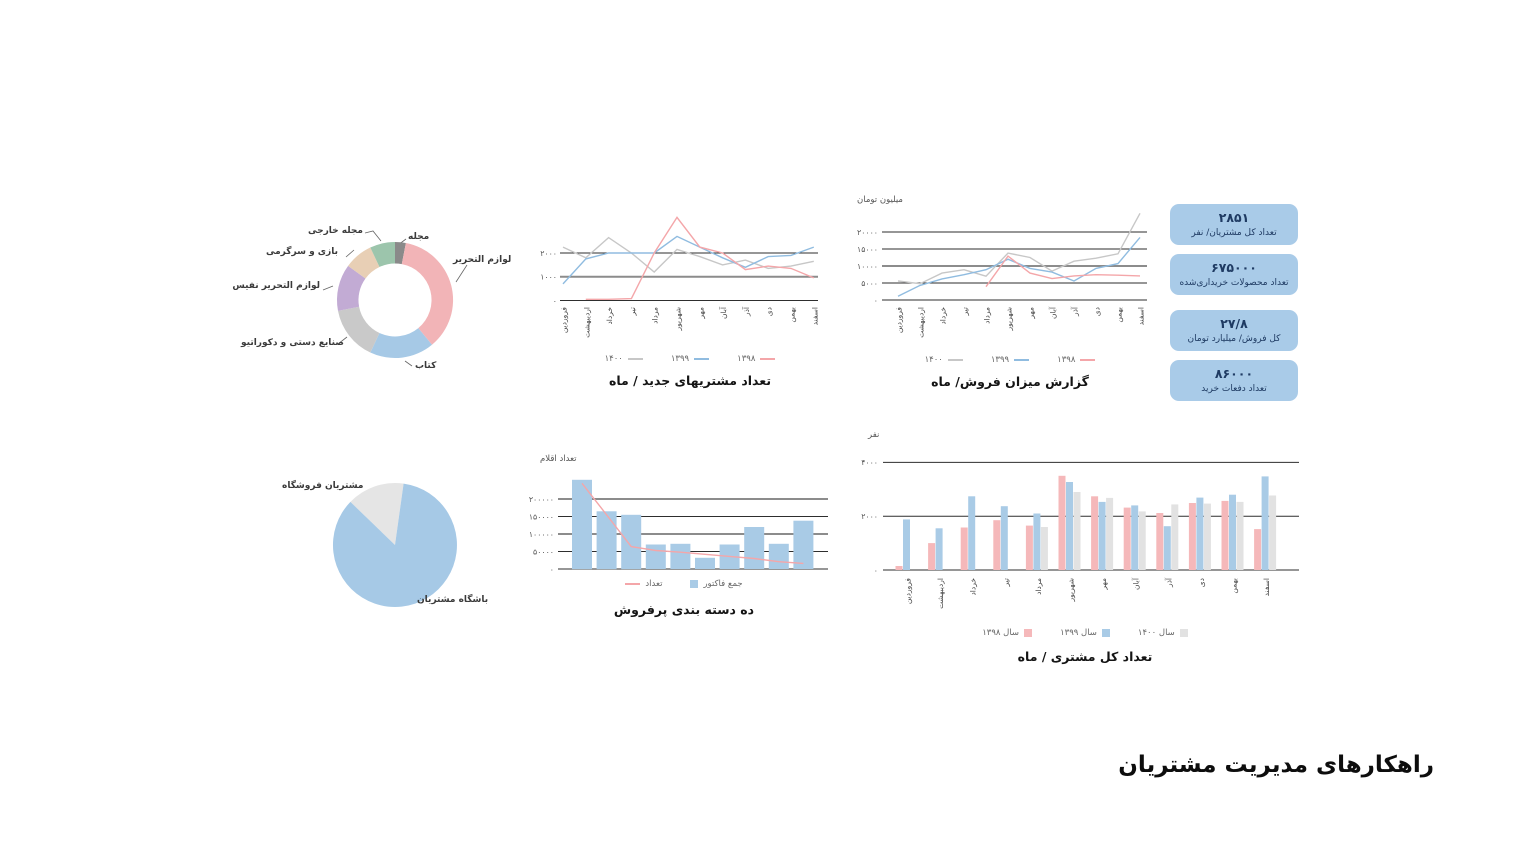 The image size is (1536, 860). I want to click on slice-مجله خارجی, so click(382, 254).